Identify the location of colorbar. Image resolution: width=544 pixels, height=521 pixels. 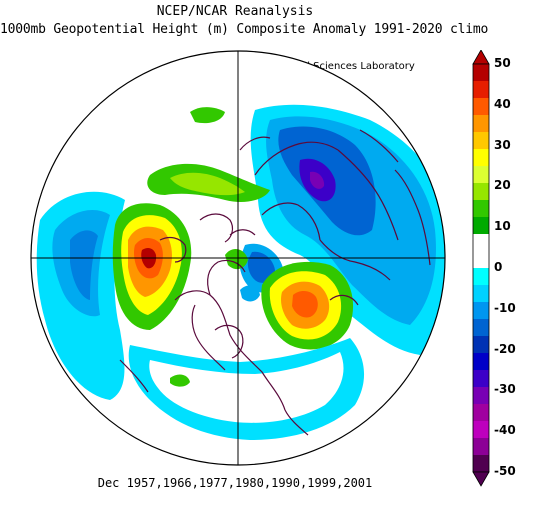
(481, 268).